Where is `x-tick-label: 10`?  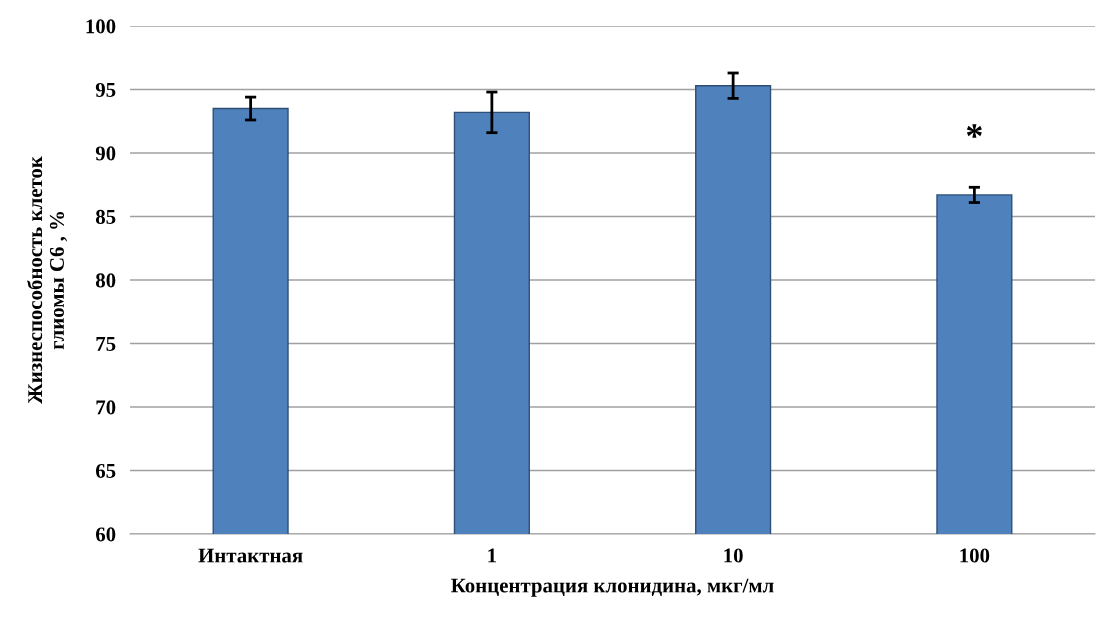
x-tick-label: 10 is located at coordinates (733, 555).